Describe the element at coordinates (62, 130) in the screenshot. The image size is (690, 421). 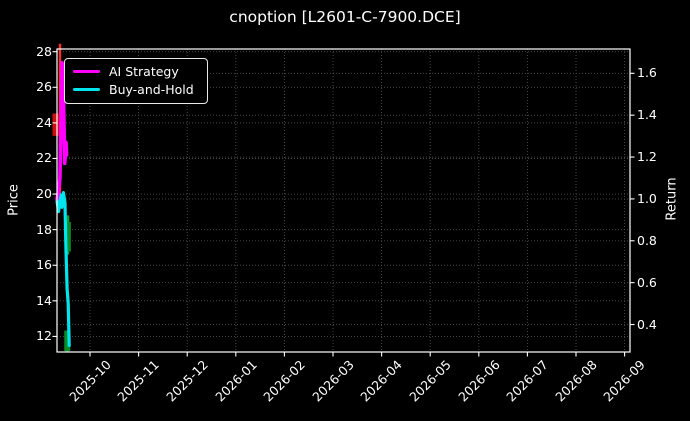
I see `ai-strategy-line` at that location.